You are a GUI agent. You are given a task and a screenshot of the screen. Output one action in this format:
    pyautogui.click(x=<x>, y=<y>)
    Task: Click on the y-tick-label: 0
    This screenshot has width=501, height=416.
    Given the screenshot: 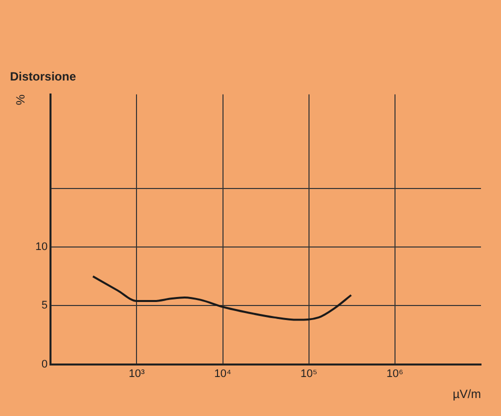 What is the action you would take?
    pyautogui.click(x=45, y=364)
    